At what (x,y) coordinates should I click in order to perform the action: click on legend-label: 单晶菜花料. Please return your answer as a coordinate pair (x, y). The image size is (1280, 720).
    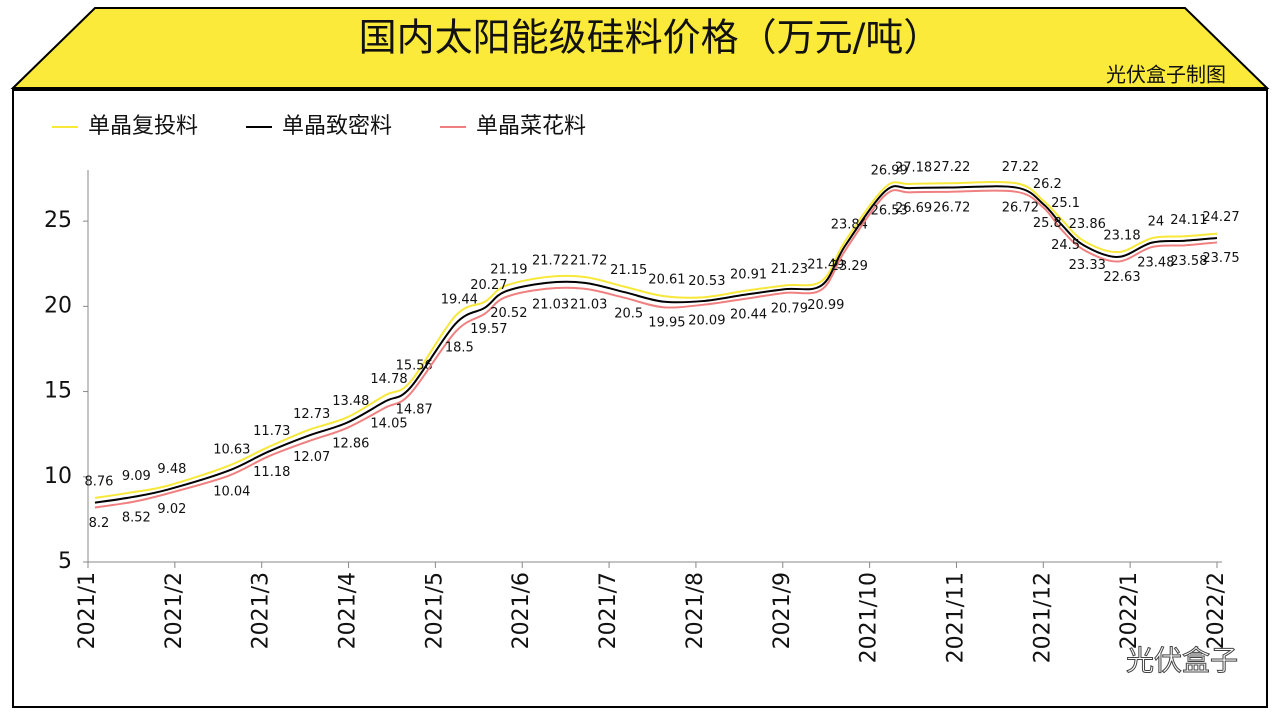
    Looking at the image, I should click on (531, 126).